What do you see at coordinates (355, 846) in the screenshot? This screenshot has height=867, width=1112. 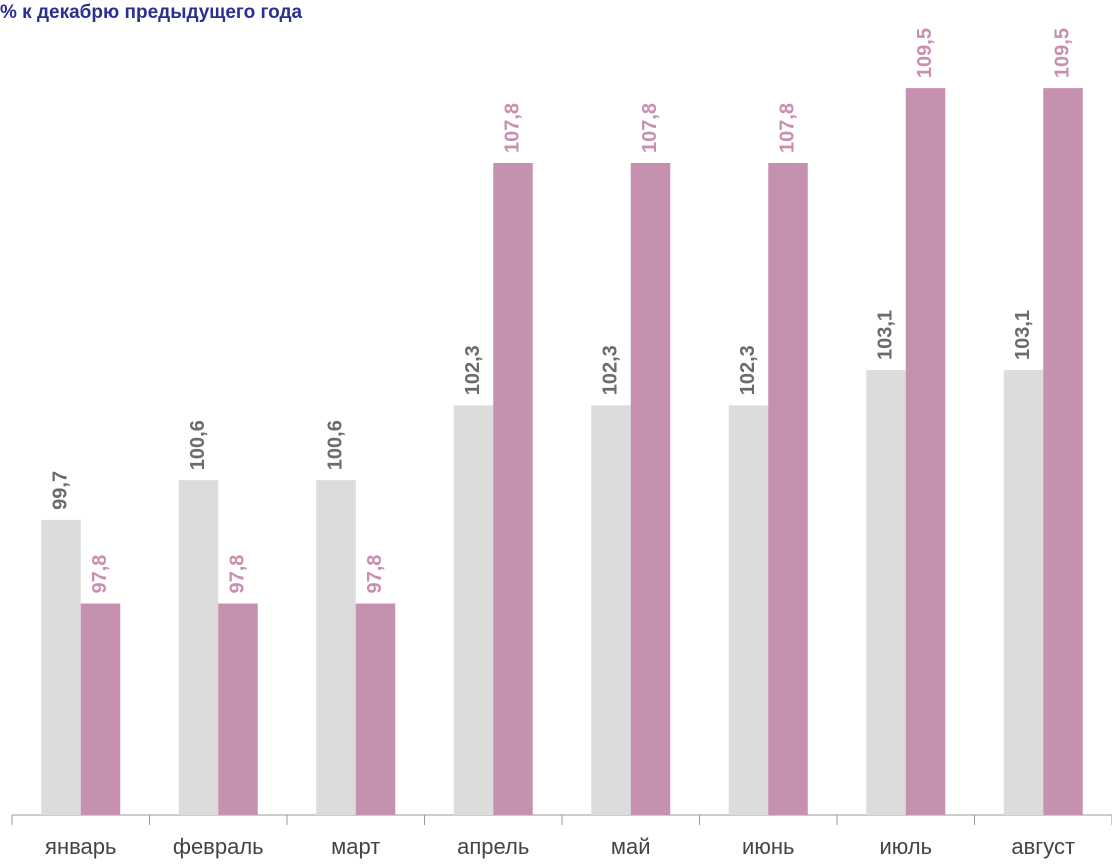 I see `x-tick-label: март` at bounding box center [355, 846].